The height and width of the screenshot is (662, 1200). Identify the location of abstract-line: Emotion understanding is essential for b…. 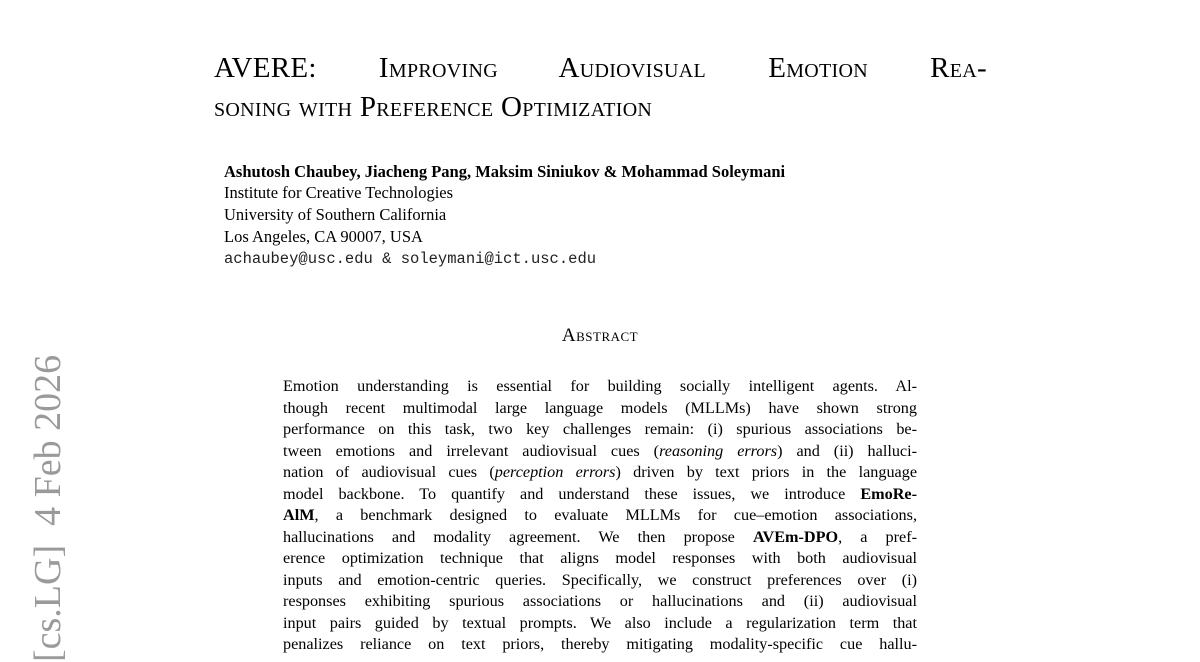
(600, 387).